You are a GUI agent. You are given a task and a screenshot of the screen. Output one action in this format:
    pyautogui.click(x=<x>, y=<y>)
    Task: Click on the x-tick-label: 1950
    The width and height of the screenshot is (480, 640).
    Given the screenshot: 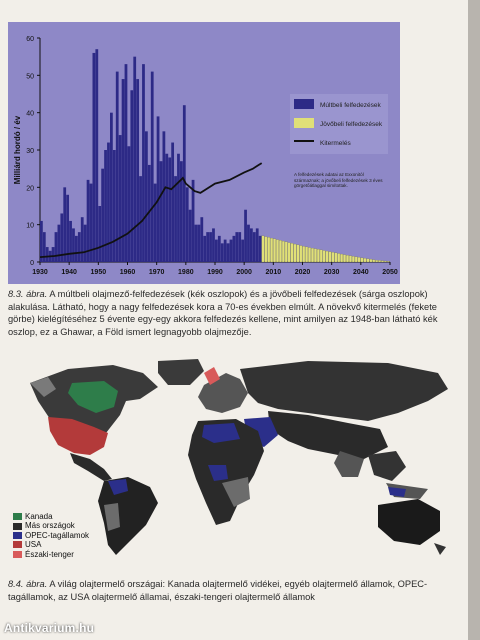 What is the action you would take?
    pyautogui.click(x=99, y=272)
    